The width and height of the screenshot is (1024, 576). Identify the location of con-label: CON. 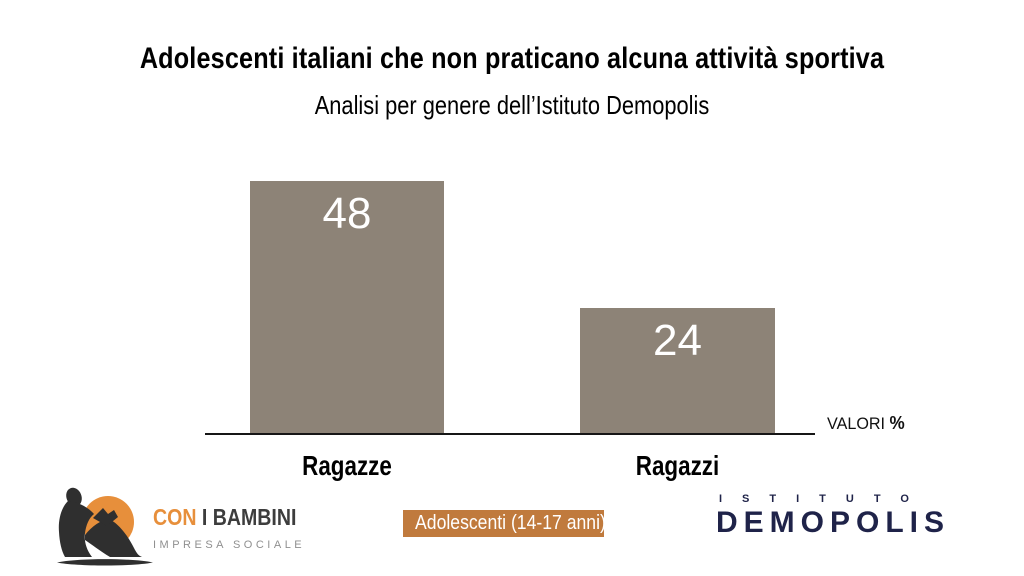
(175, 517).